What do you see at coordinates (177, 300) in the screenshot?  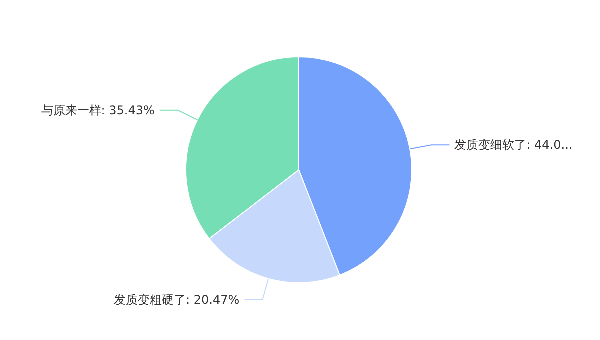 I see `slice-label: 发质变粗硬了: 20.47%` at bounding box center [177, 300].